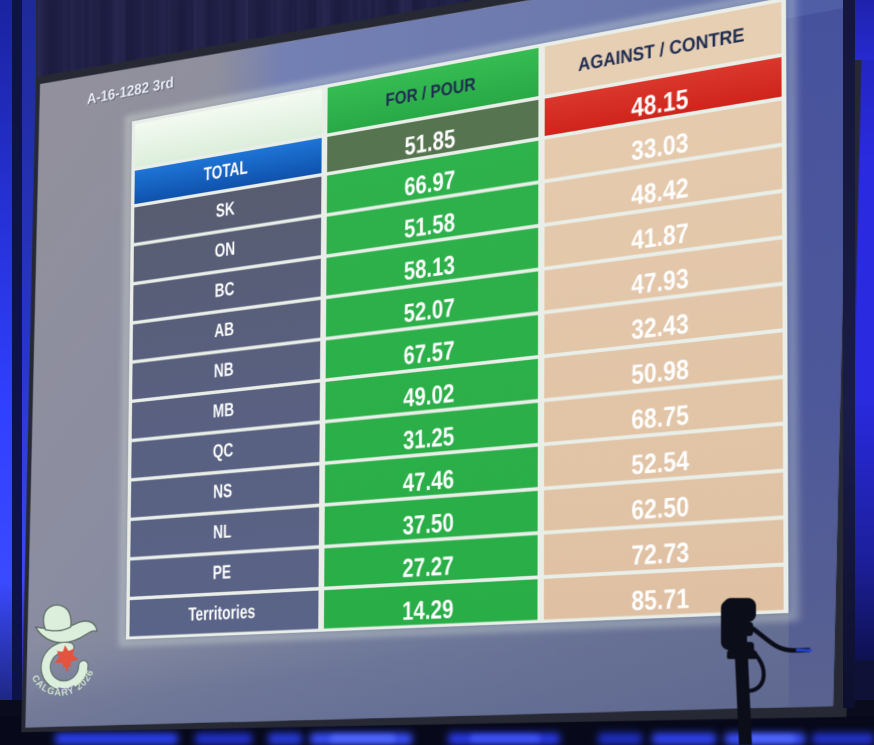  Describe the element at coordinates (660, 237) in the screenshot. I see `svg-text: 41.87` at that location.